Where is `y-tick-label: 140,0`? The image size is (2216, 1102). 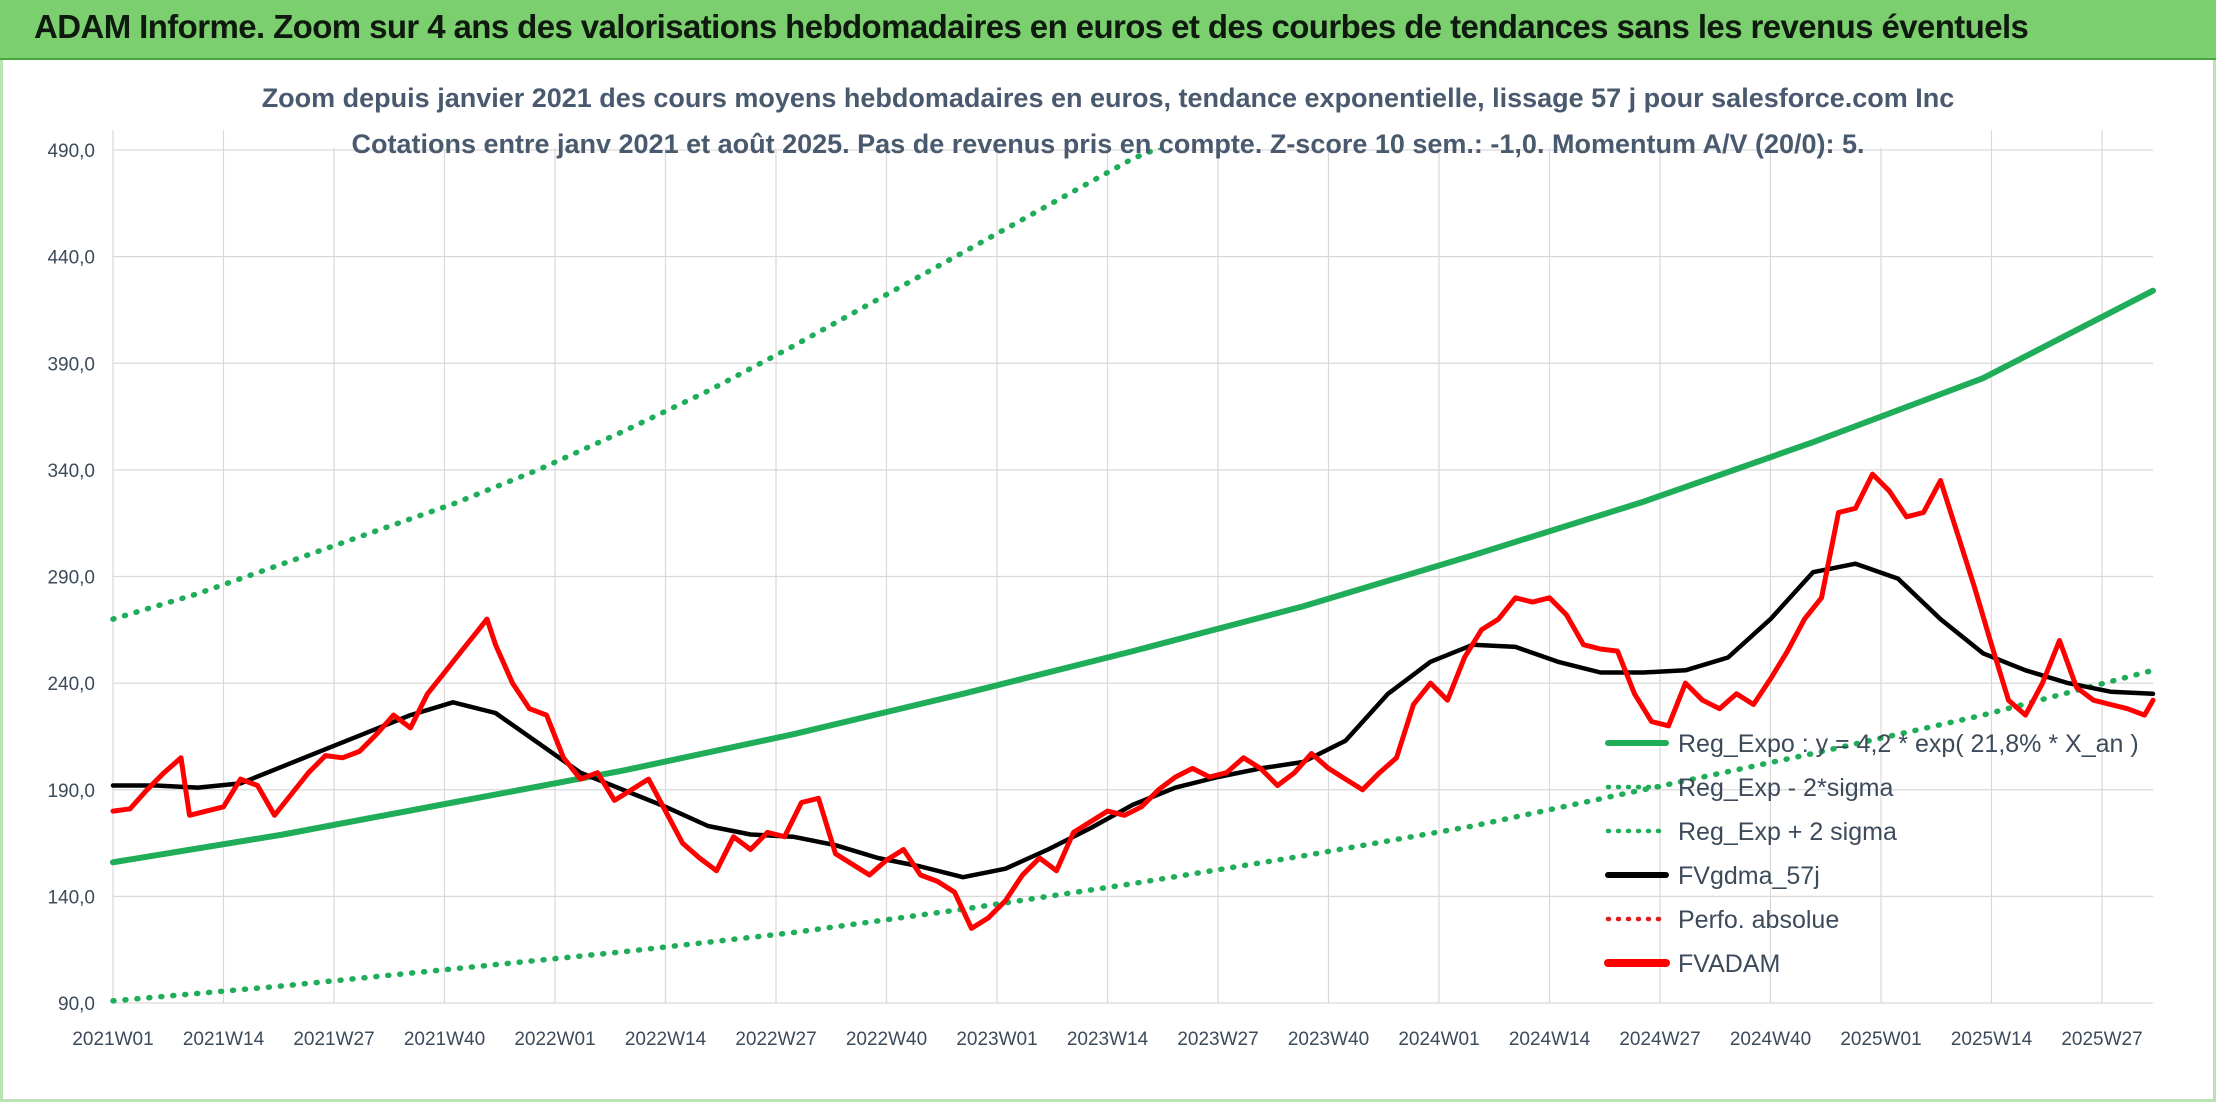 y-tick-label: 140,0 is located at coordinates (71, 897).